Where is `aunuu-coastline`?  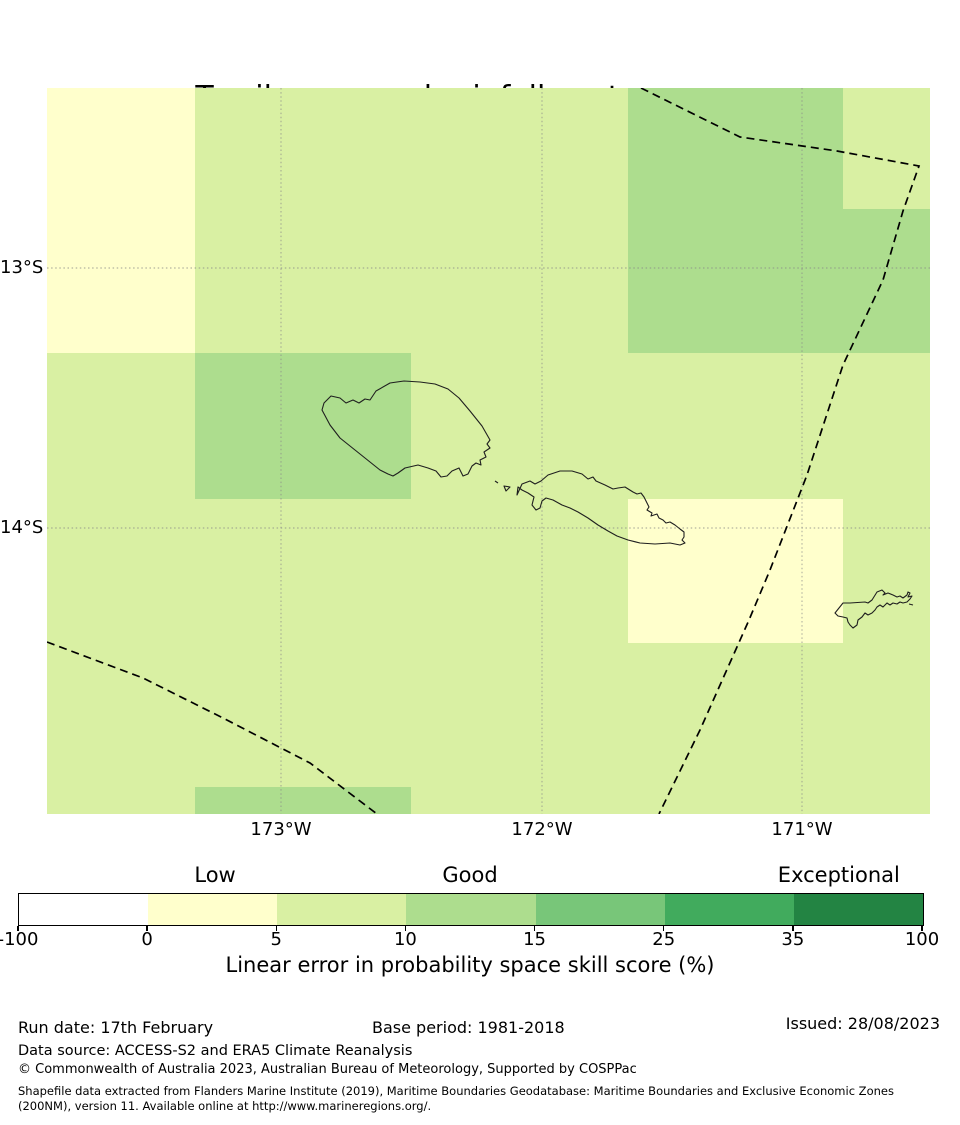
aunuu-coastline is located at coordinates (911, 604).